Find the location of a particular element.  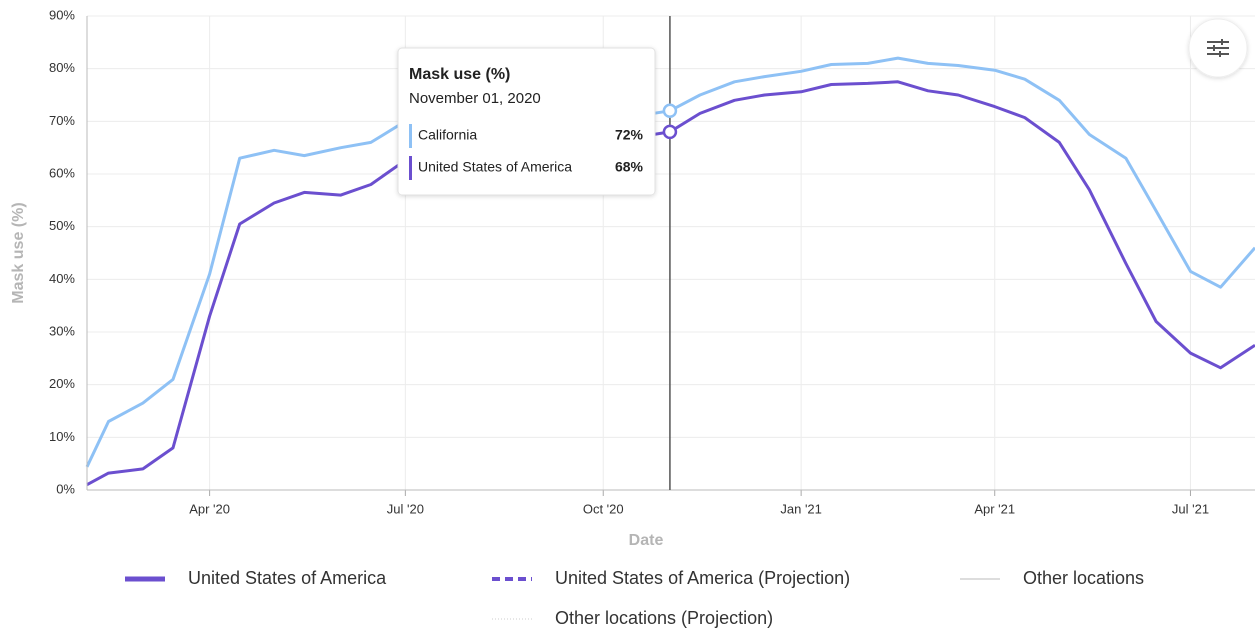

legend-label: Other locations (Projection) is located at coordinates (664, 618).